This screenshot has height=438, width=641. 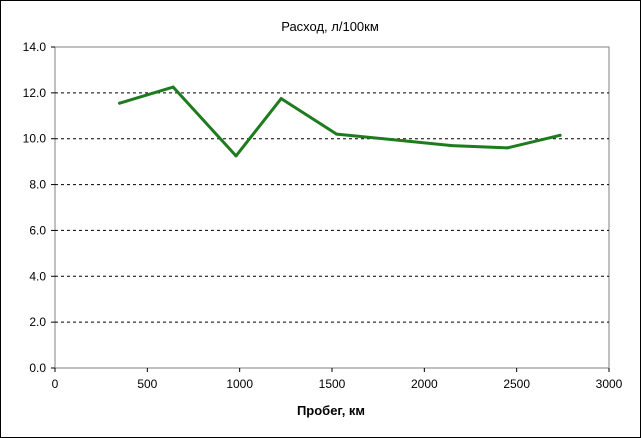 What do you see at coordinates (35, 93) in the screenshot?
I see `y-tick-label: 12.0` at bounding box center [35, 93].